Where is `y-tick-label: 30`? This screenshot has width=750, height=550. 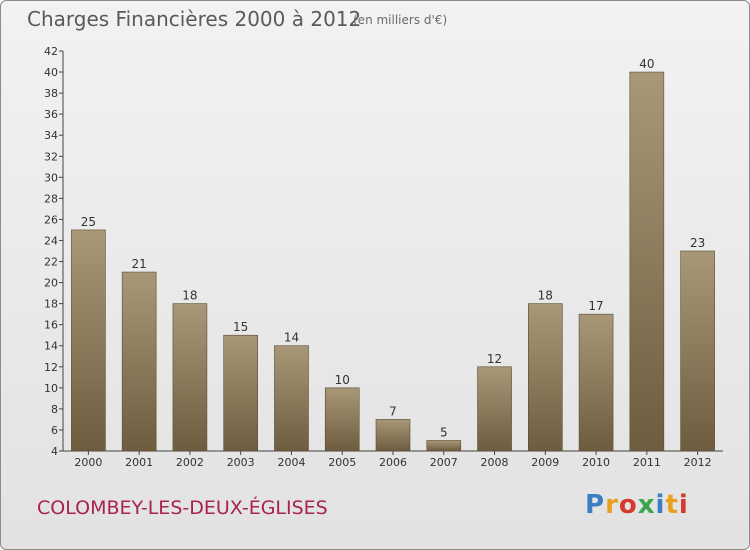
y-tick-label: 30 is located at coordinates (51, 177).